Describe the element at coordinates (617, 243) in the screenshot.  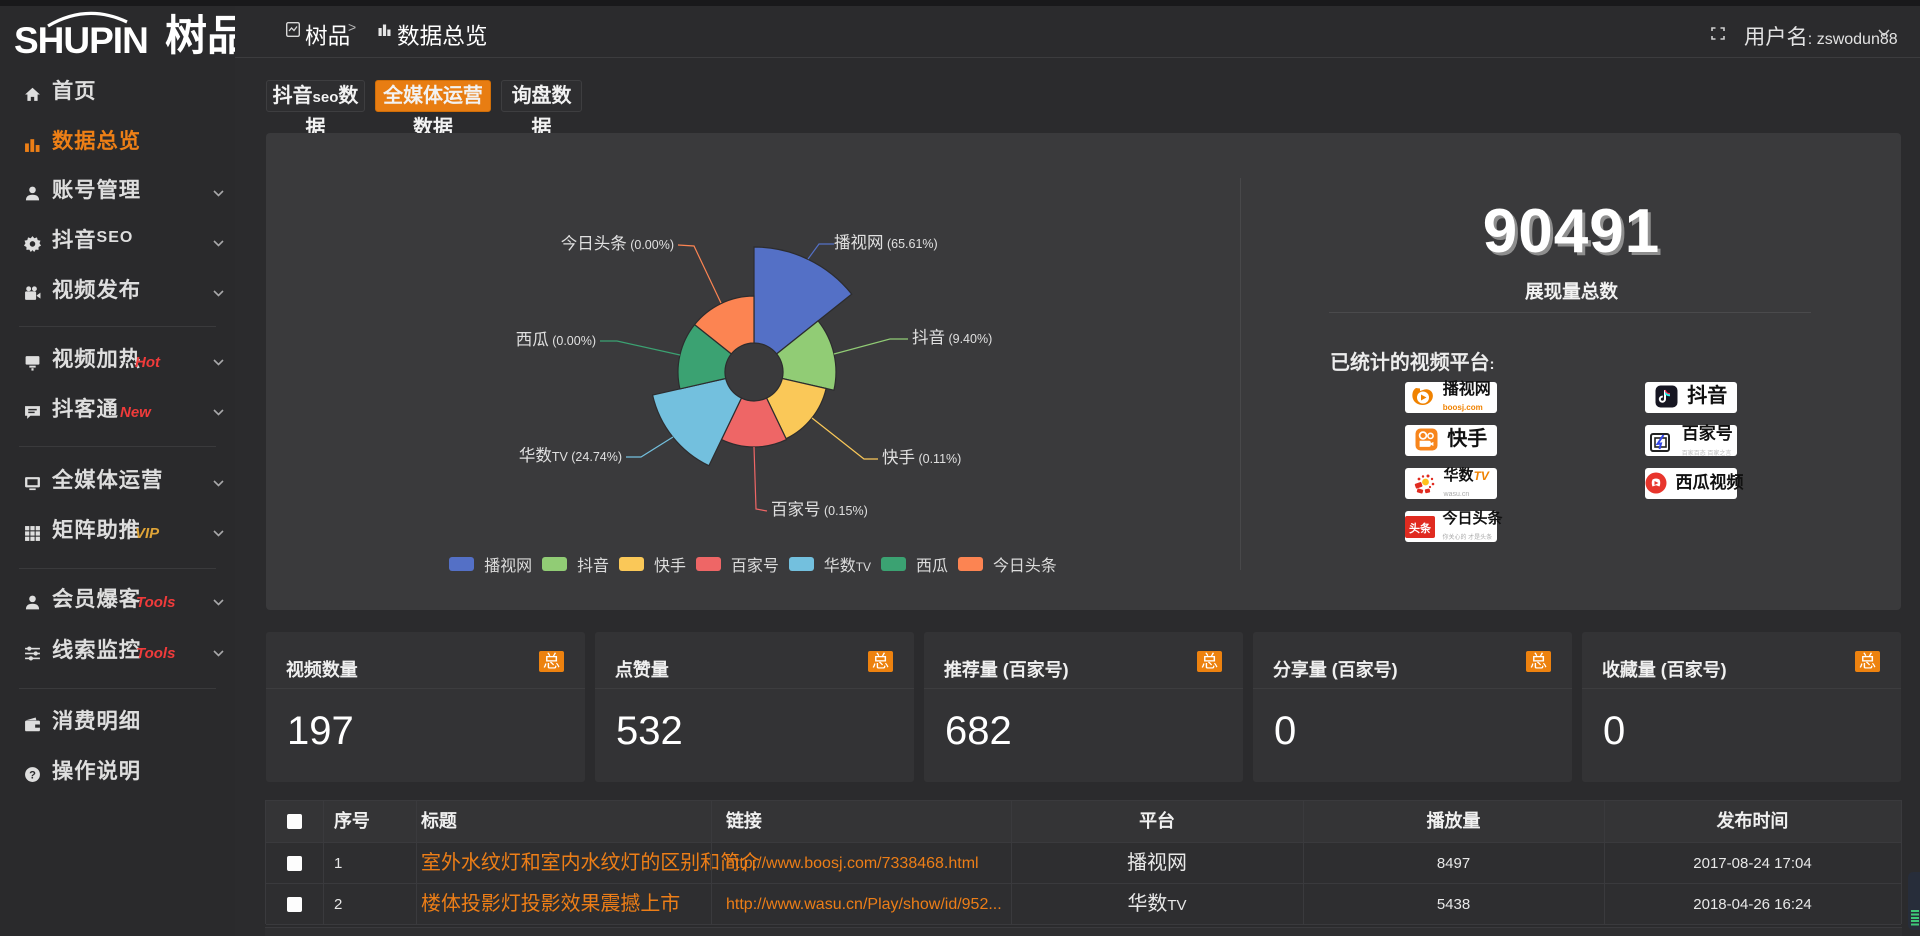
I see `svg-text: 今日头条 (0.00%)` at that location.